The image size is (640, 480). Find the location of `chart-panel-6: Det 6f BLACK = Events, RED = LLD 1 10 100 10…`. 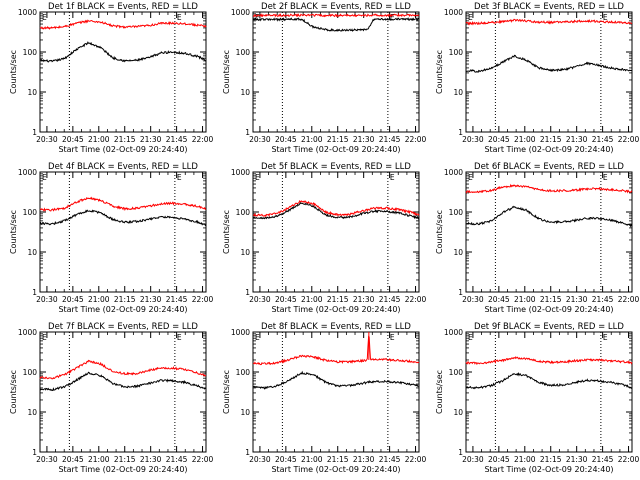

chart-panel-6: Det 6f BLACK = Events, RED = LLD 1 10 100 10… is located at coordinates (537, 238).